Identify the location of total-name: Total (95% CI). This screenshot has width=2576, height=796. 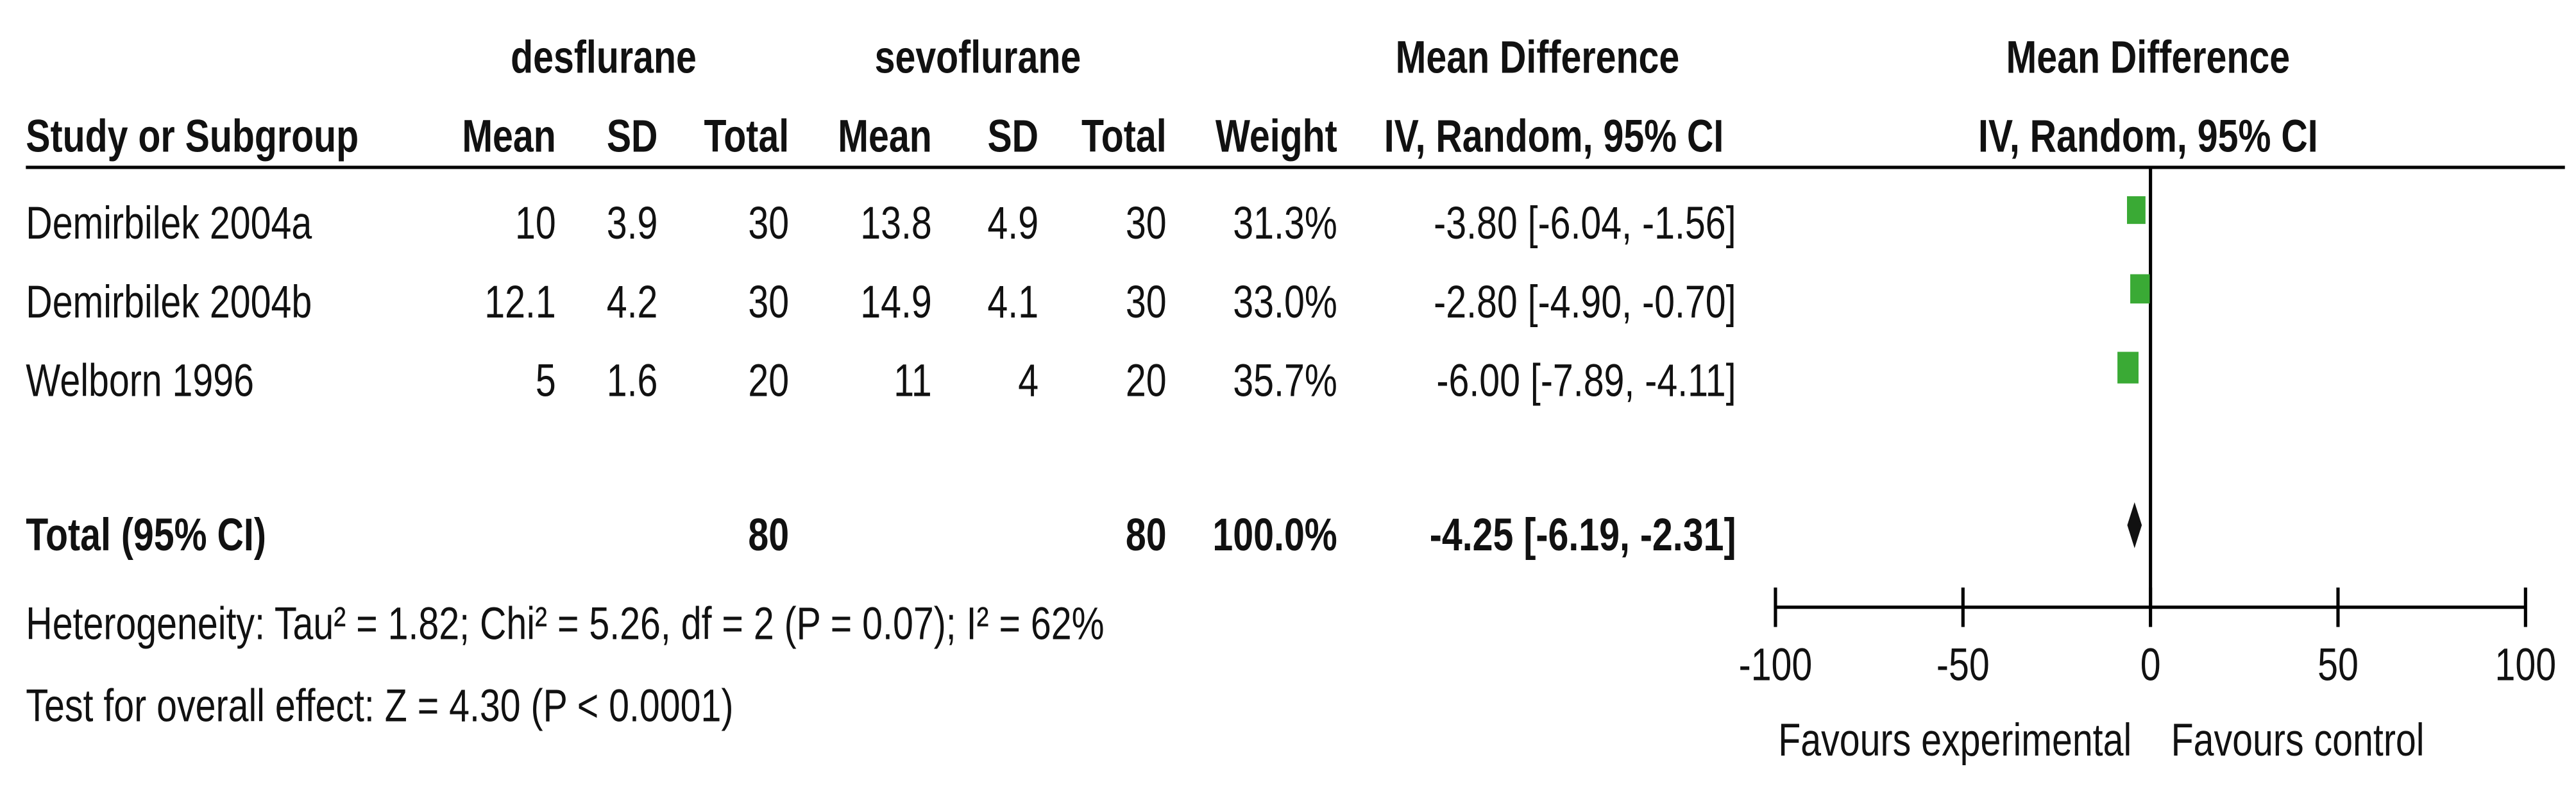
(146, 535).